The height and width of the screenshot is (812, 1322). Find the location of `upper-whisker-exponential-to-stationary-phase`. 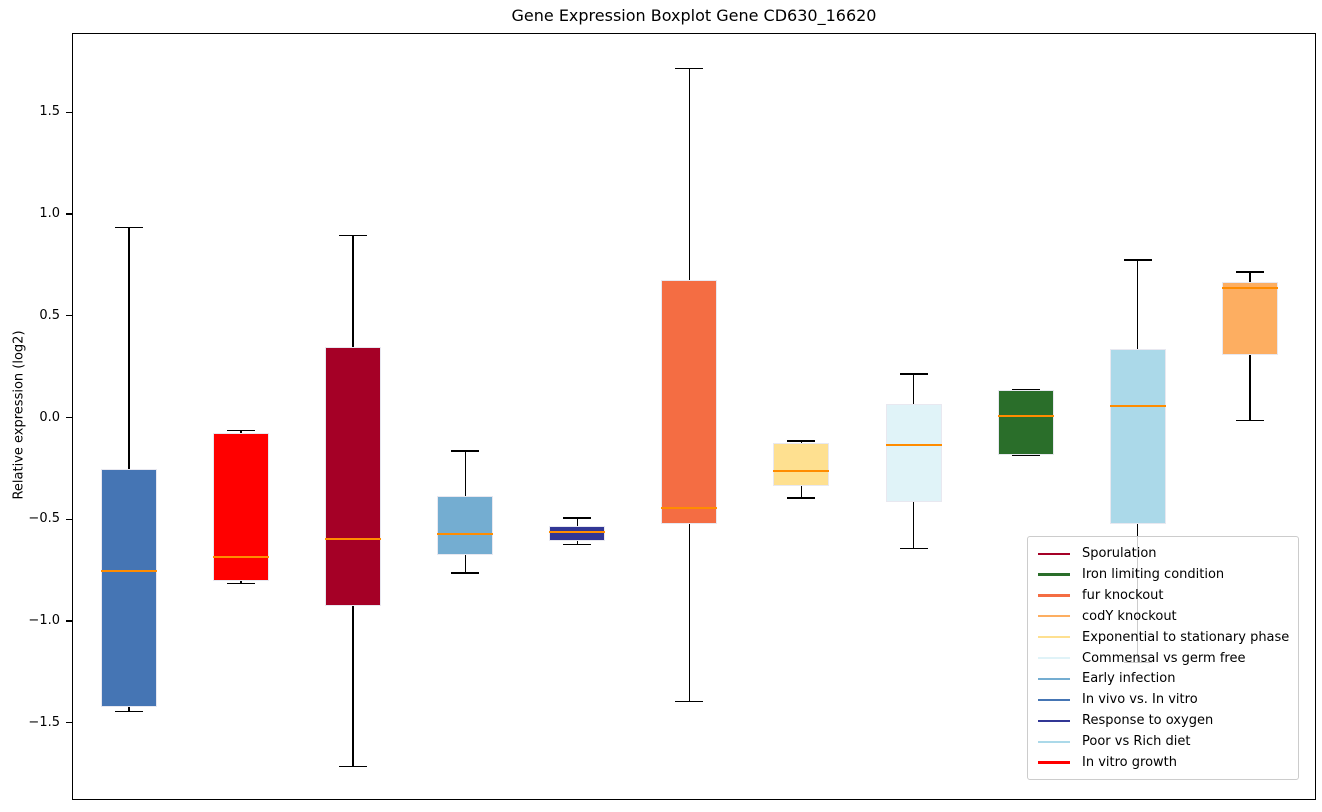

upper-whisker-exponential-to-stationary-phase is located at coordinates (801, 441).